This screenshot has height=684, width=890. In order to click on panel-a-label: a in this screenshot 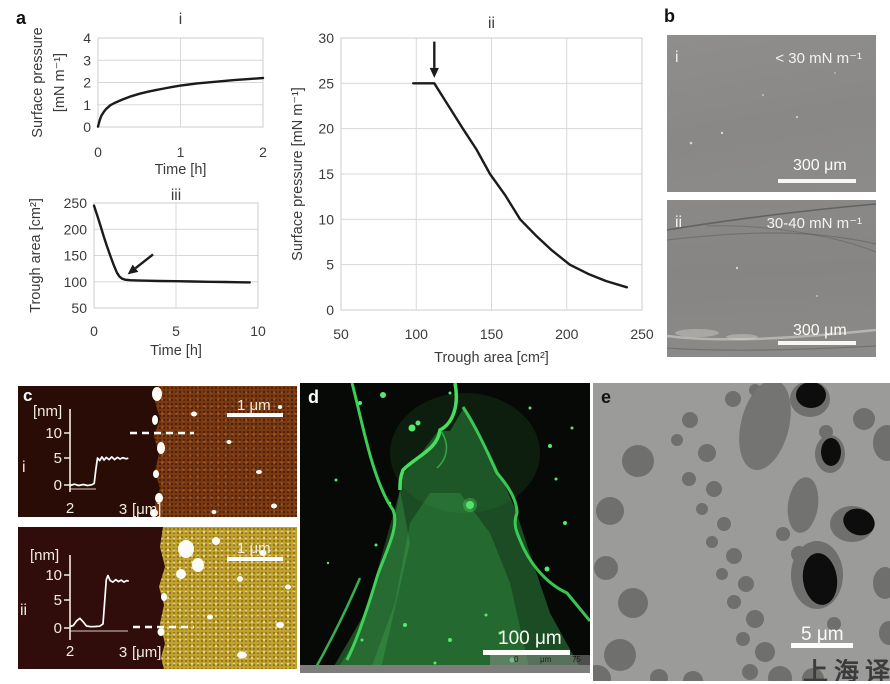, I will do `click(21, 18)`.